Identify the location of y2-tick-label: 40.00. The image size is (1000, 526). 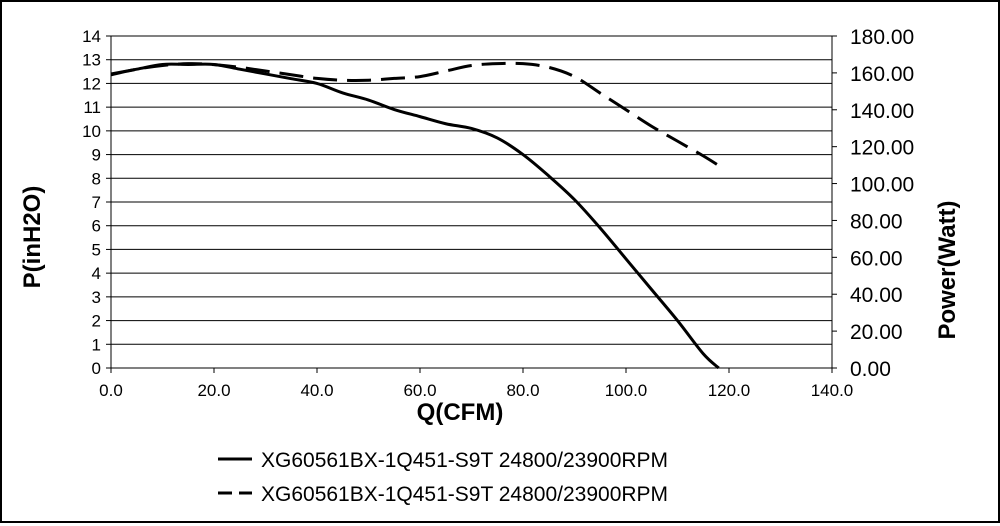
(876, 295).